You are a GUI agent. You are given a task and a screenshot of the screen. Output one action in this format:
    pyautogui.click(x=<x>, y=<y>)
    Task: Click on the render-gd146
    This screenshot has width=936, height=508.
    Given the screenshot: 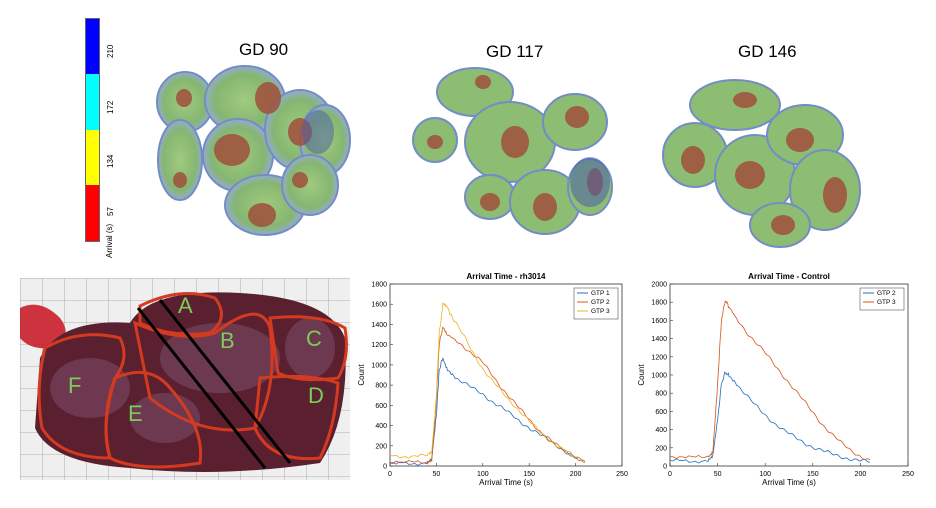 What is the action you would take?
    pyautogui.click(x=761, y=163)
    